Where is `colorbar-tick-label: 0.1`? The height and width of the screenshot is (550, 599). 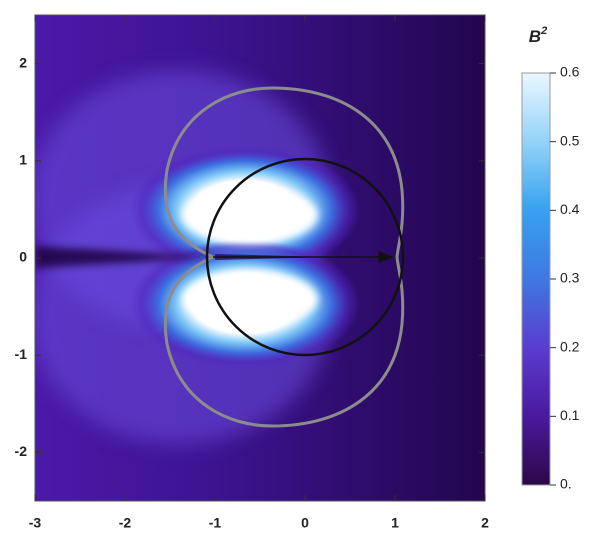 colorbar-tick-label: 0.1 is located at coordinates (570, 415).